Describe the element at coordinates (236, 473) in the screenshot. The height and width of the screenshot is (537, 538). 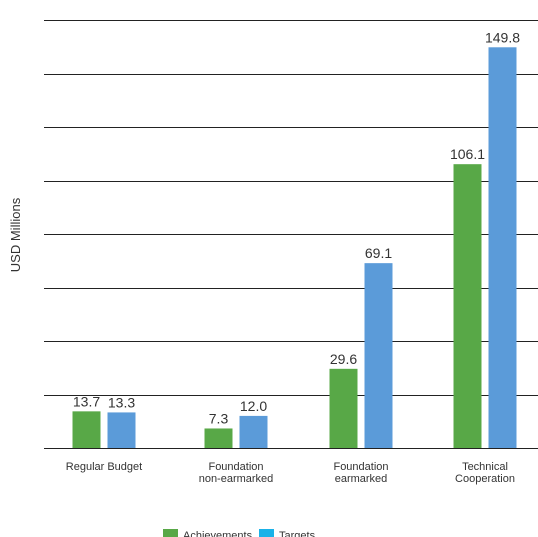
I see `category-label: Foundation non-earmarked` at that location.